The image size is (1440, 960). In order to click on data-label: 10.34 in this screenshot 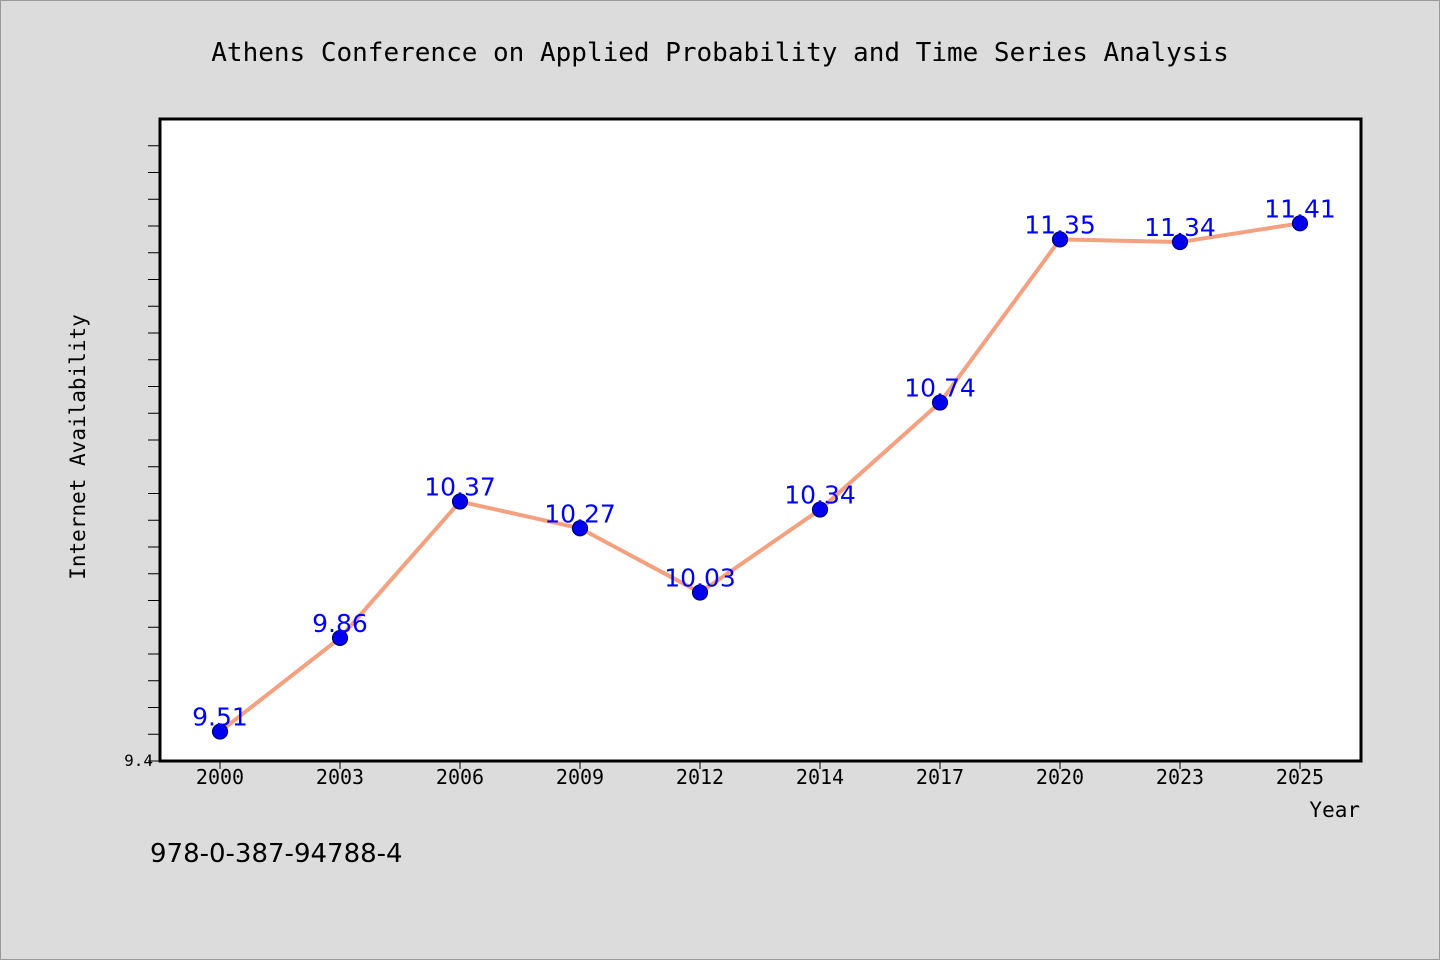, I will do `click(820, 495)`.